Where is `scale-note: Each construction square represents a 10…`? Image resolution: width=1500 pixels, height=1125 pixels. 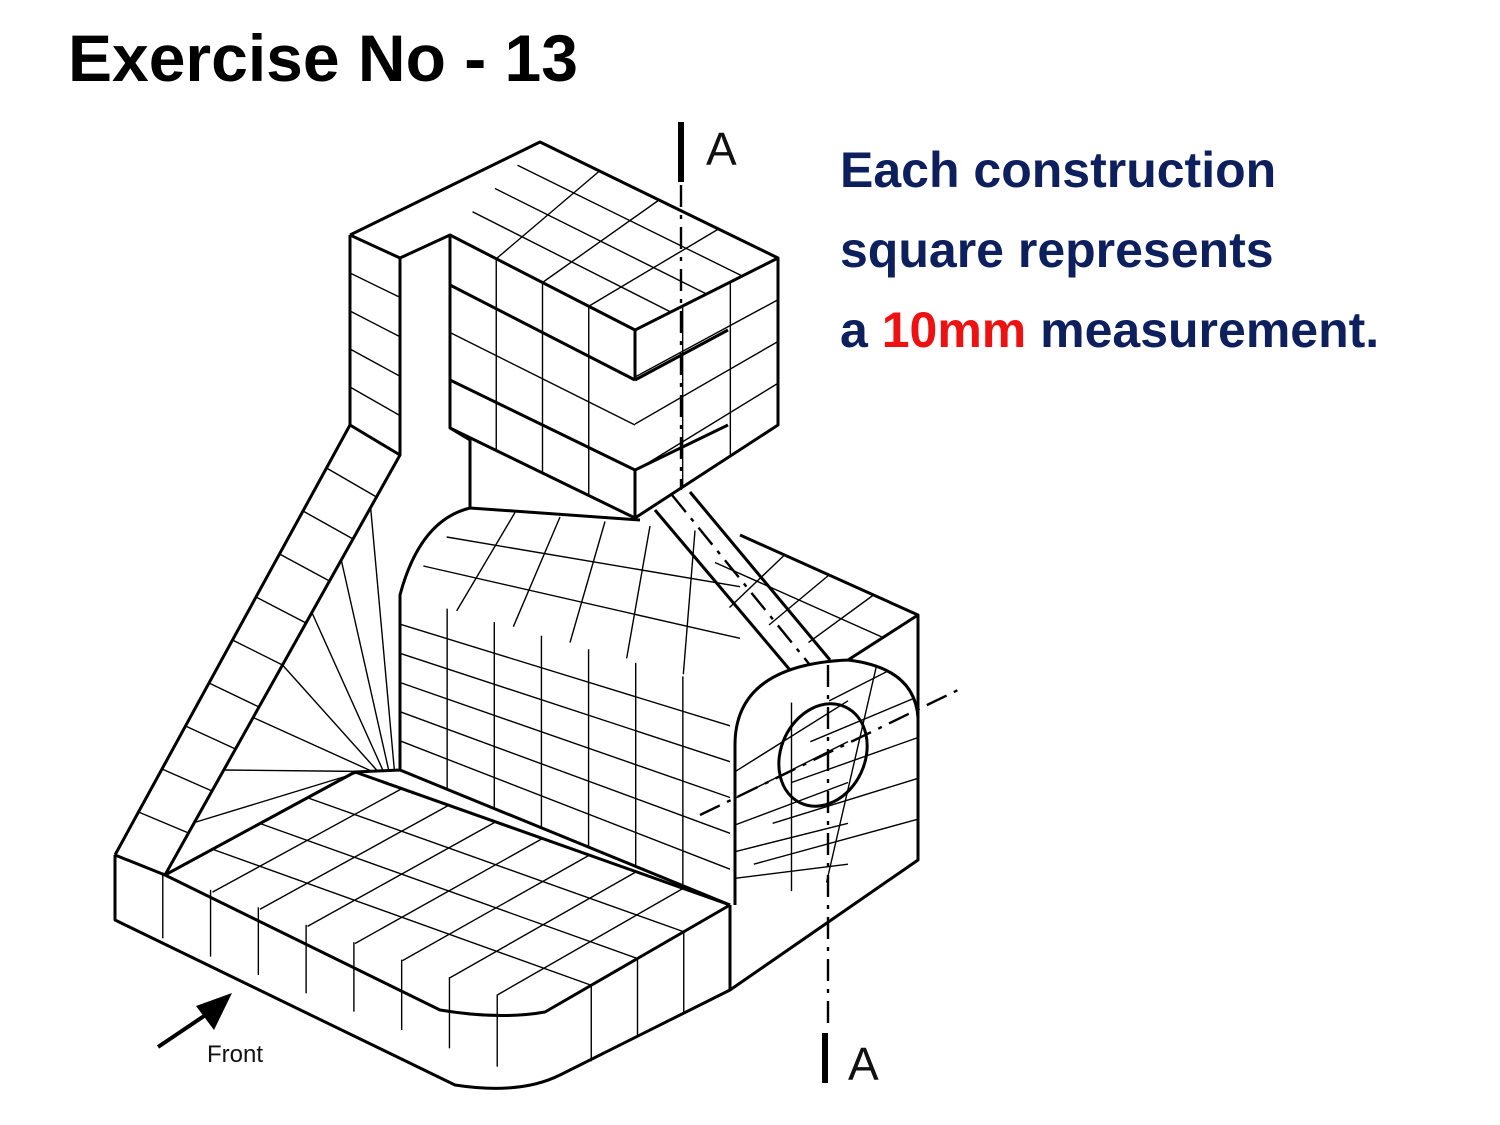 scale-note: Each construction square represents a 10… is located at coordinates (1109, 250).